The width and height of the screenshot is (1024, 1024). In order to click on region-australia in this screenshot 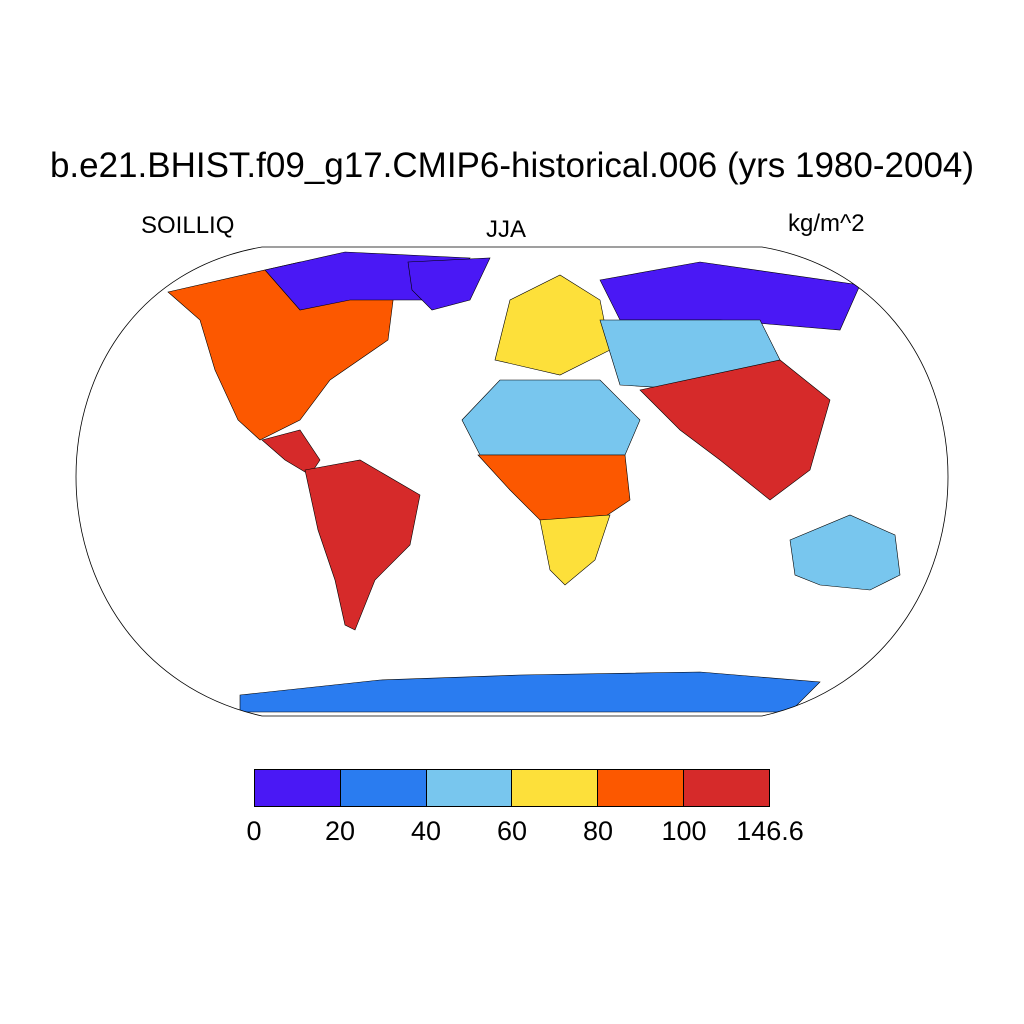, I will do `click(845, 552)`.